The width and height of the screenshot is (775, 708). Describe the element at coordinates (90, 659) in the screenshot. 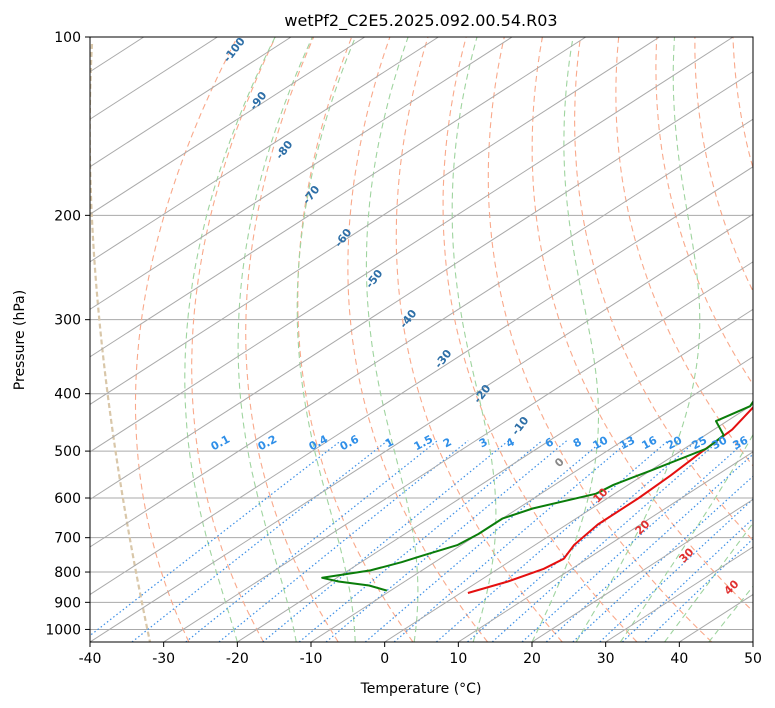

I see `x-tick-label: -40` at that location.